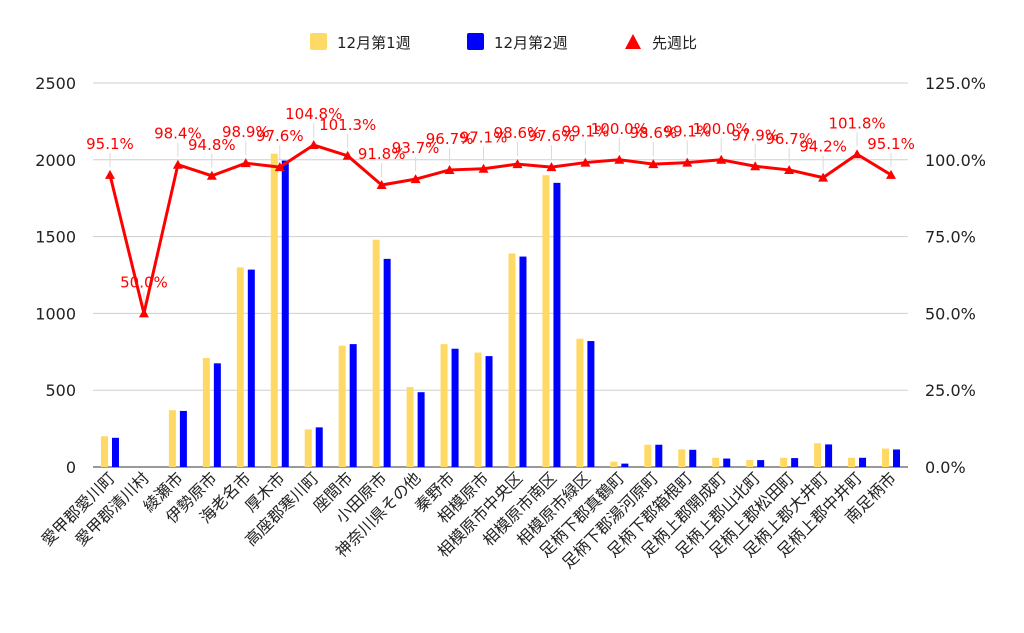 The image size is (1024, 633). Describe the element at coordinates (531, 43) in the screenshot. I see `legend-label: 12月第2週` at that location.